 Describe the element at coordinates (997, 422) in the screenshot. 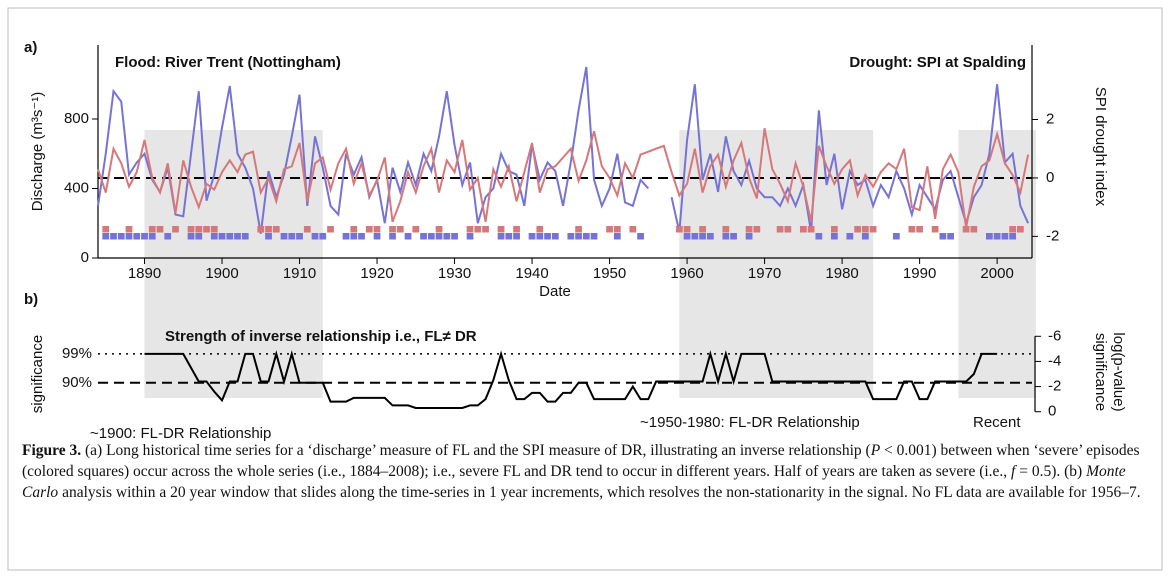

I see `annotation: Recent` at that location.